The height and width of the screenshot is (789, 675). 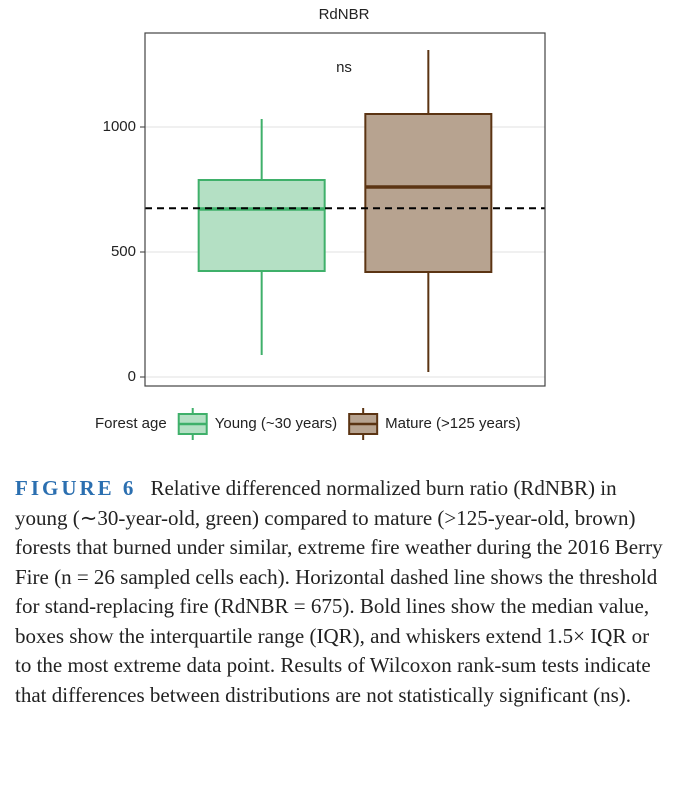 What do you see at coordinates (276, 423) in the screenshot?
I see `legend-label: Young (~30 years)` at bounding box center [276, 423].